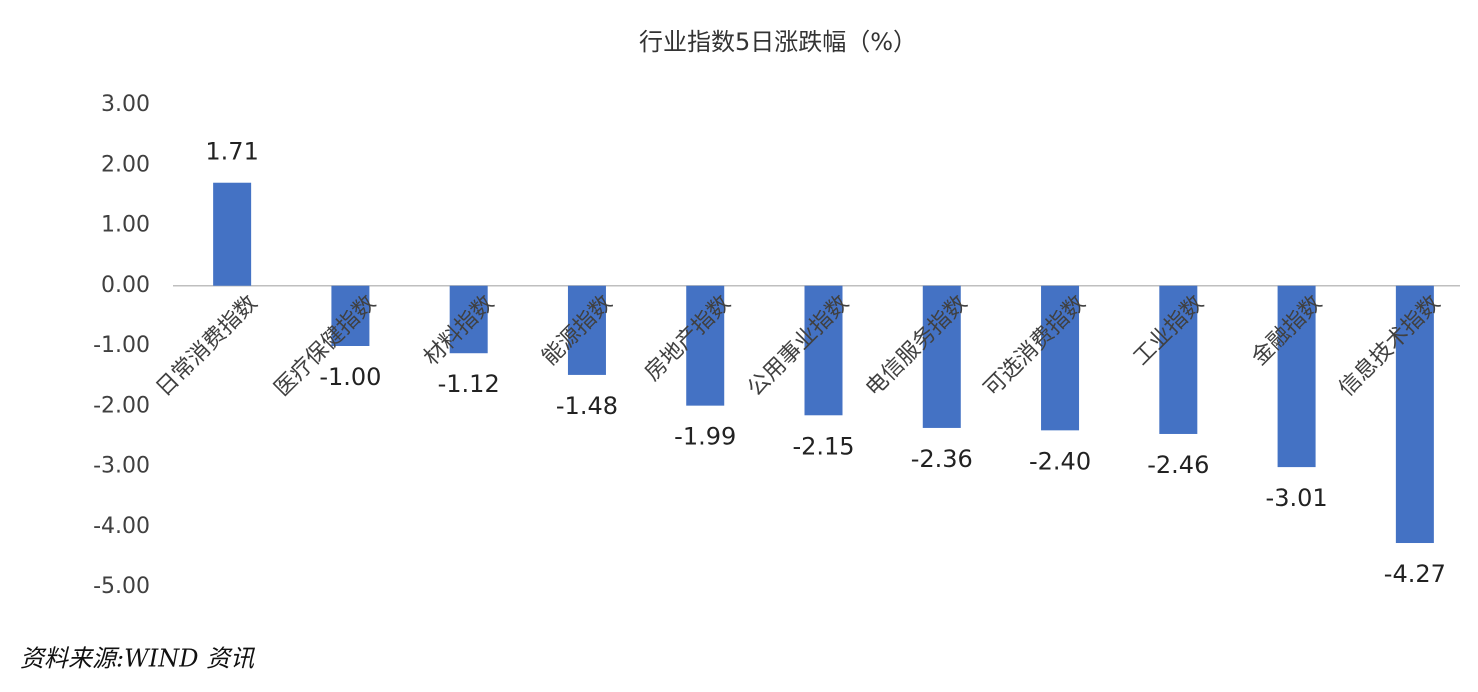  What do you see at coordinates (125, 164) in the screenshot?
I see `y-tick-label: 2.00` at bounding box center [125, 164].